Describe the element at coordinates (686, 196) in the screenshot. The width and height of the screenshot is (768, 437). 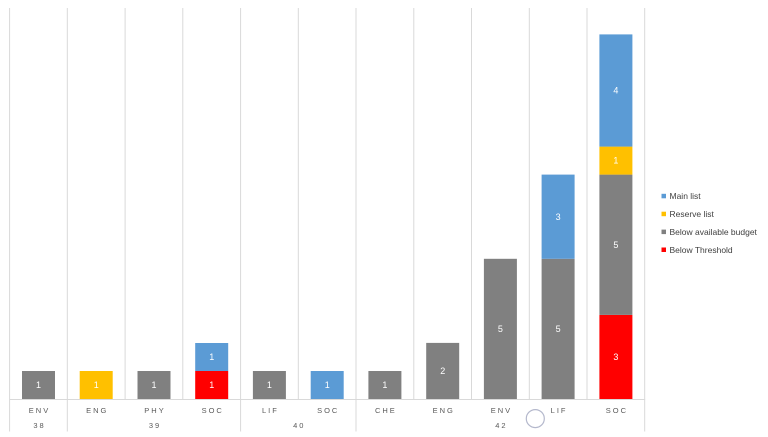
I see `svg-text: Main list` at that location.